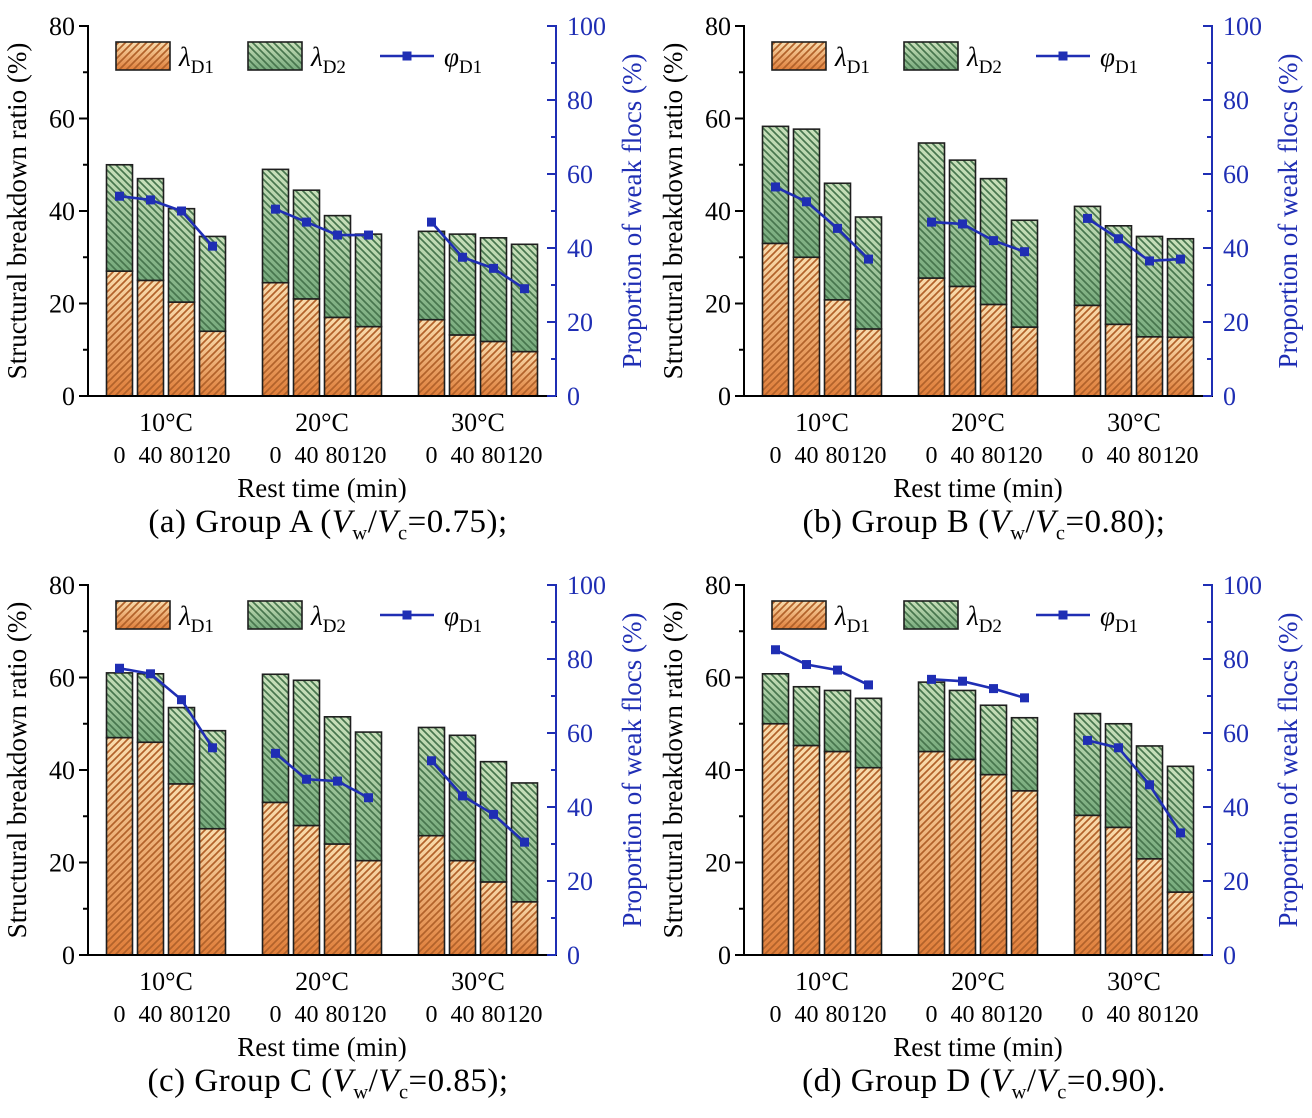 The height and width of the screenshot is (1118, 1312). I want to click on temperature-label: 20°C, so click(978, 422).